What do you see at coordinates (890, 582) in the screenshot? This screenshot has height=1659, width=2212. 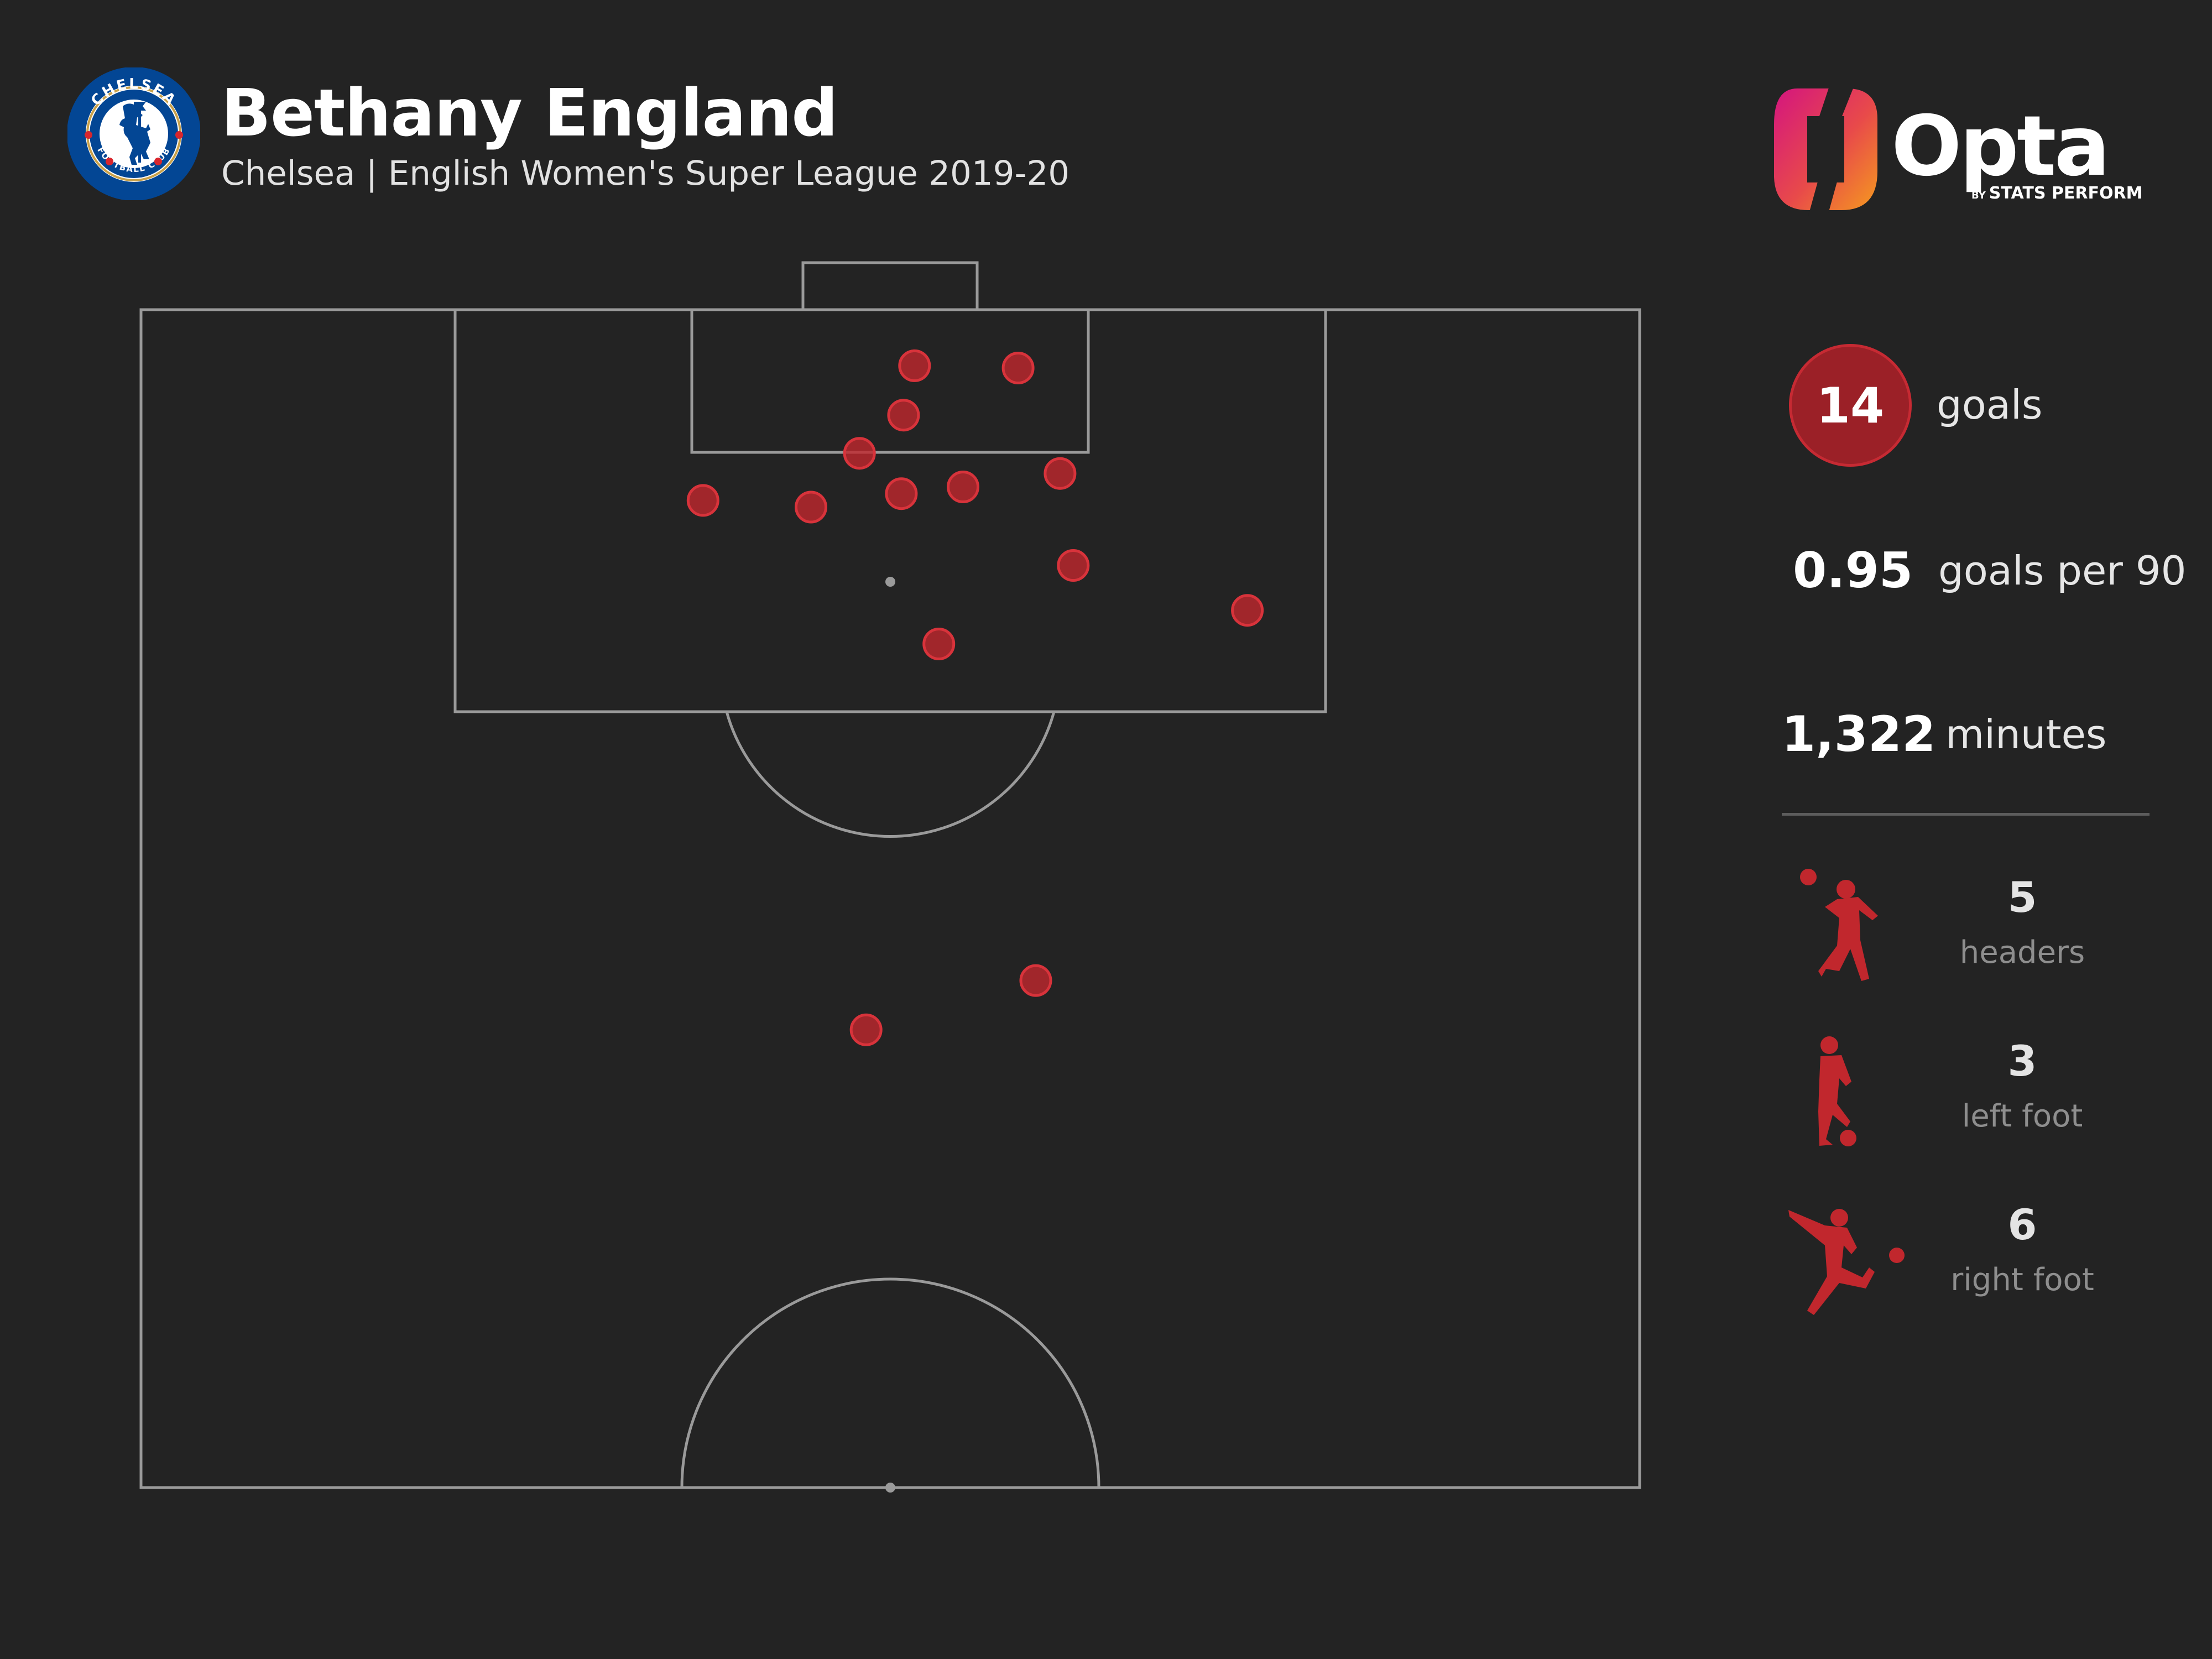 I see `penalty-spot` at bounding box center [890, 582].